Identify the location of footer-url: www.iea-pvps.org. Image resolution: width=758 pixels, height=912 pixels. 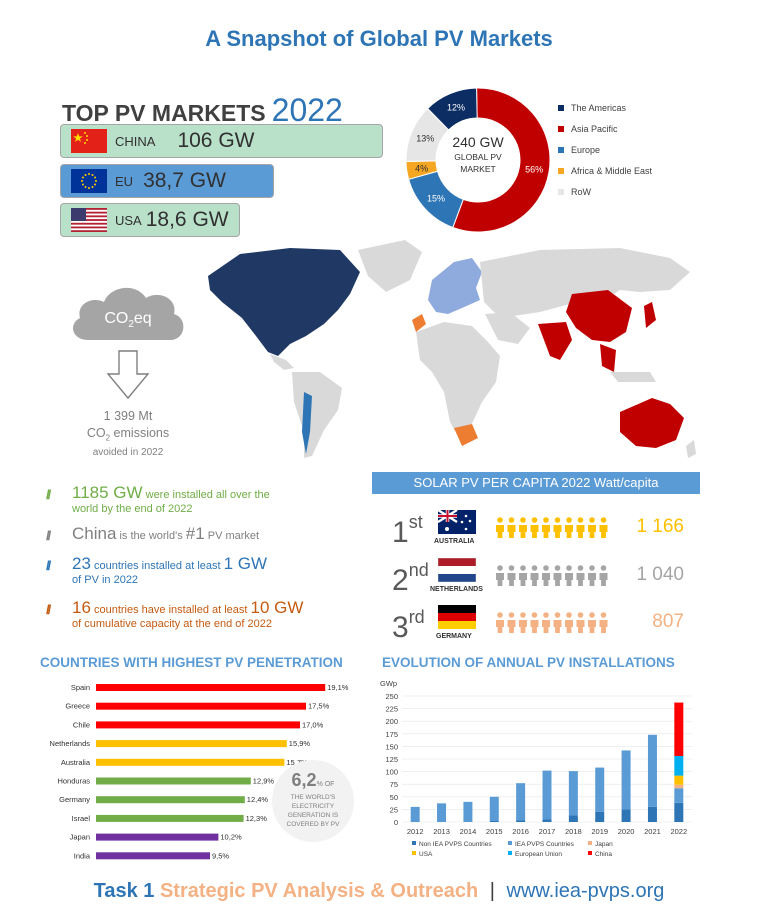
(585, 891).